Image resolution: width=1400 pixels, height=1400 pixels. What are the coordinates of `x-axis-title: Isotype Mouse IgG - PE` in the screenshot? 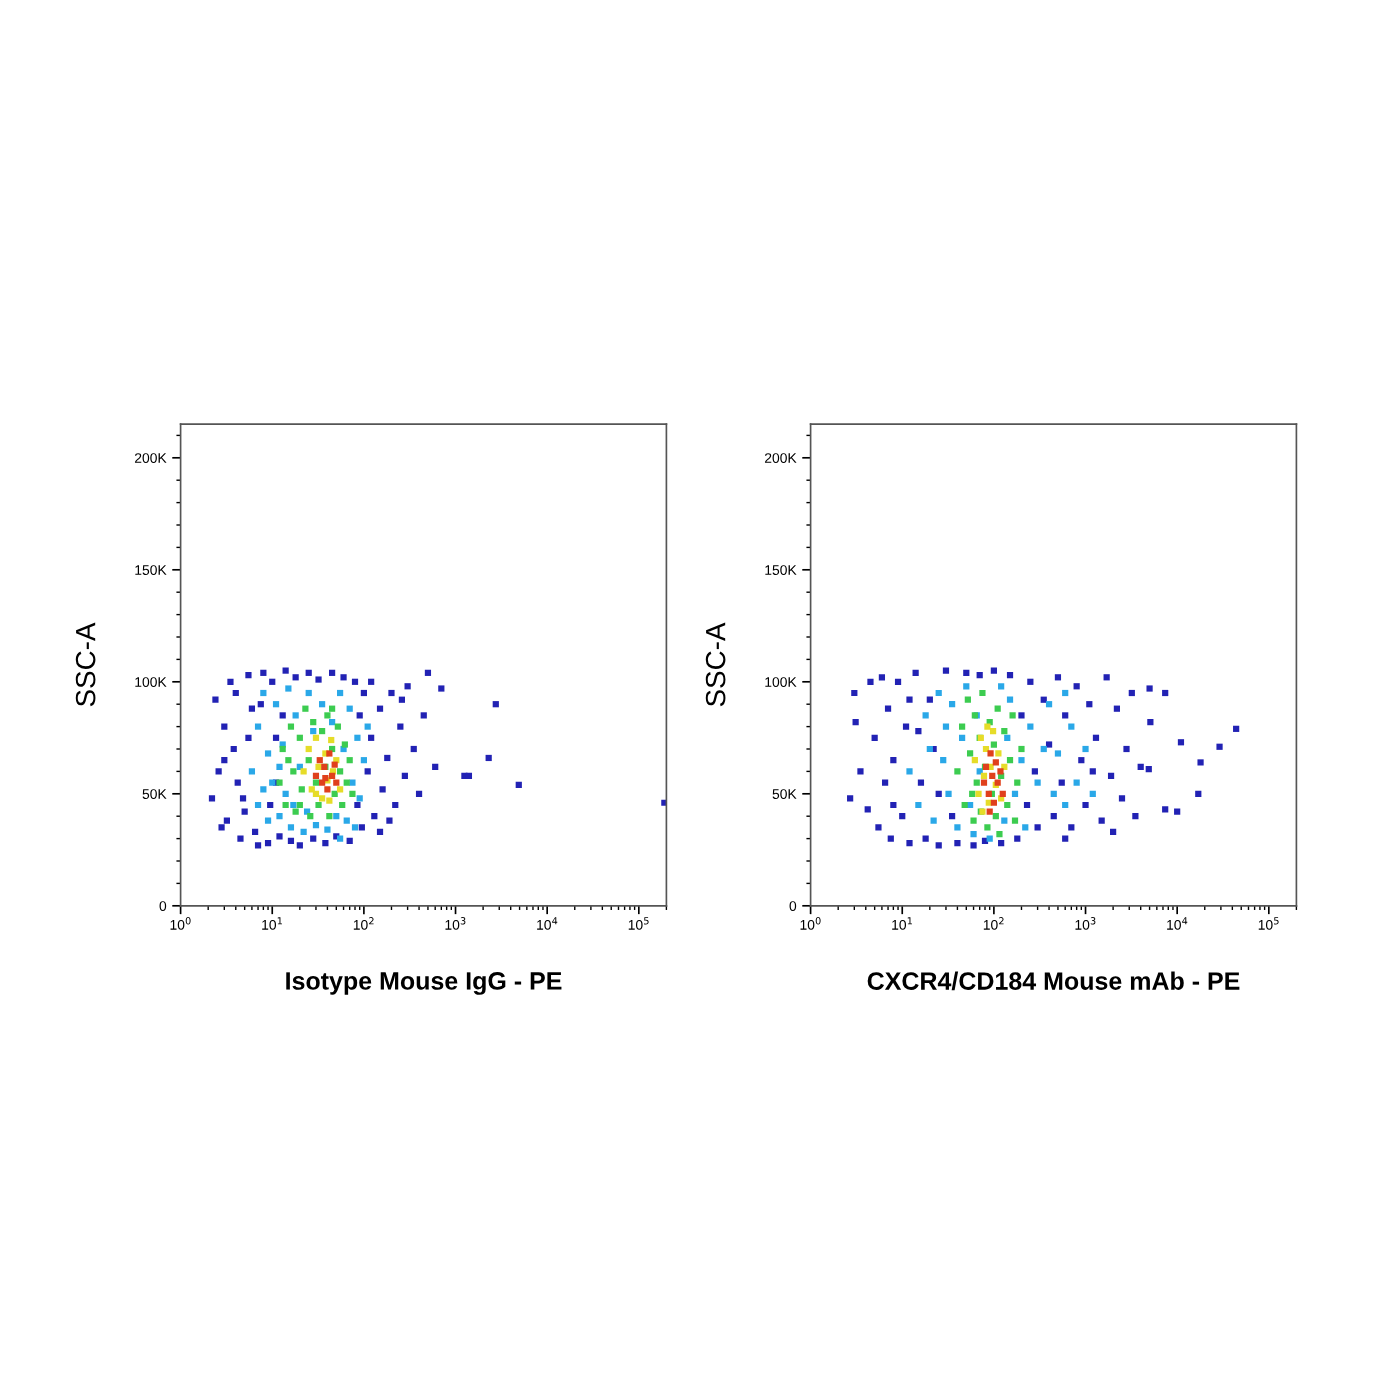 It's located at (424, 983).